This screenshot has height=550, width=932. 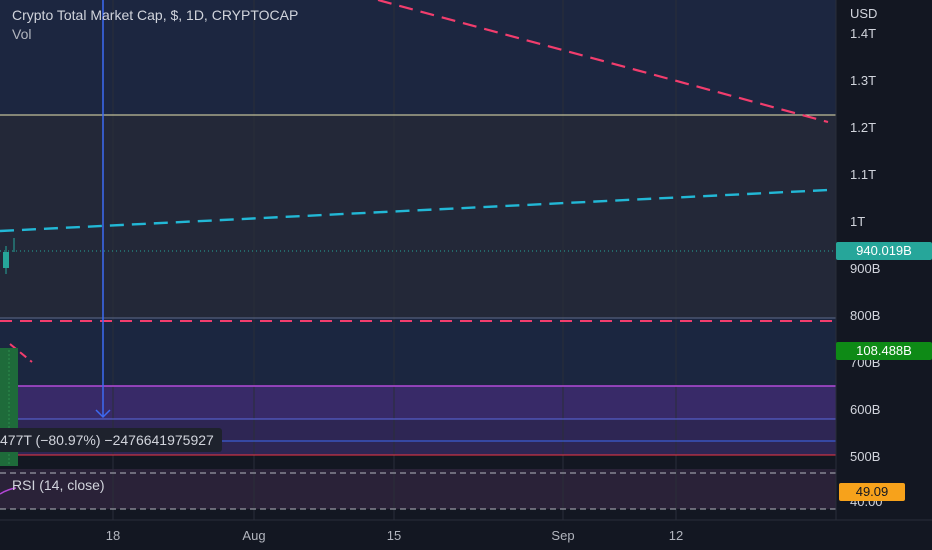 What do you see at coordinates (863, 174) in the screenshot?
I see `price-tick-label: 1.1T` at bounding box center [863, 174].